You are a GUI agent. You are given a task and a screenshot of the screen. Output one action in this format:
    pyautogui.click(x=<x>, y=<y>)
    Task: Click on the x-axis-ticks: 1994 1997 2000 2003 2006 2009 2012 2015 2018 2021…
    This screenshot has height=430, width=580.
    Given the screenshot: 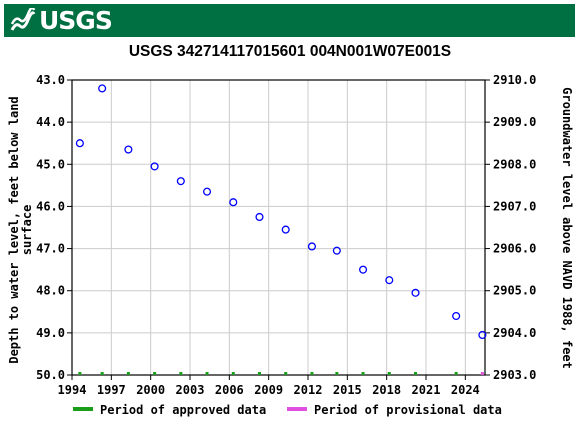 What is the action you would take?
    pyautogui.click(x=269, y=386)
    